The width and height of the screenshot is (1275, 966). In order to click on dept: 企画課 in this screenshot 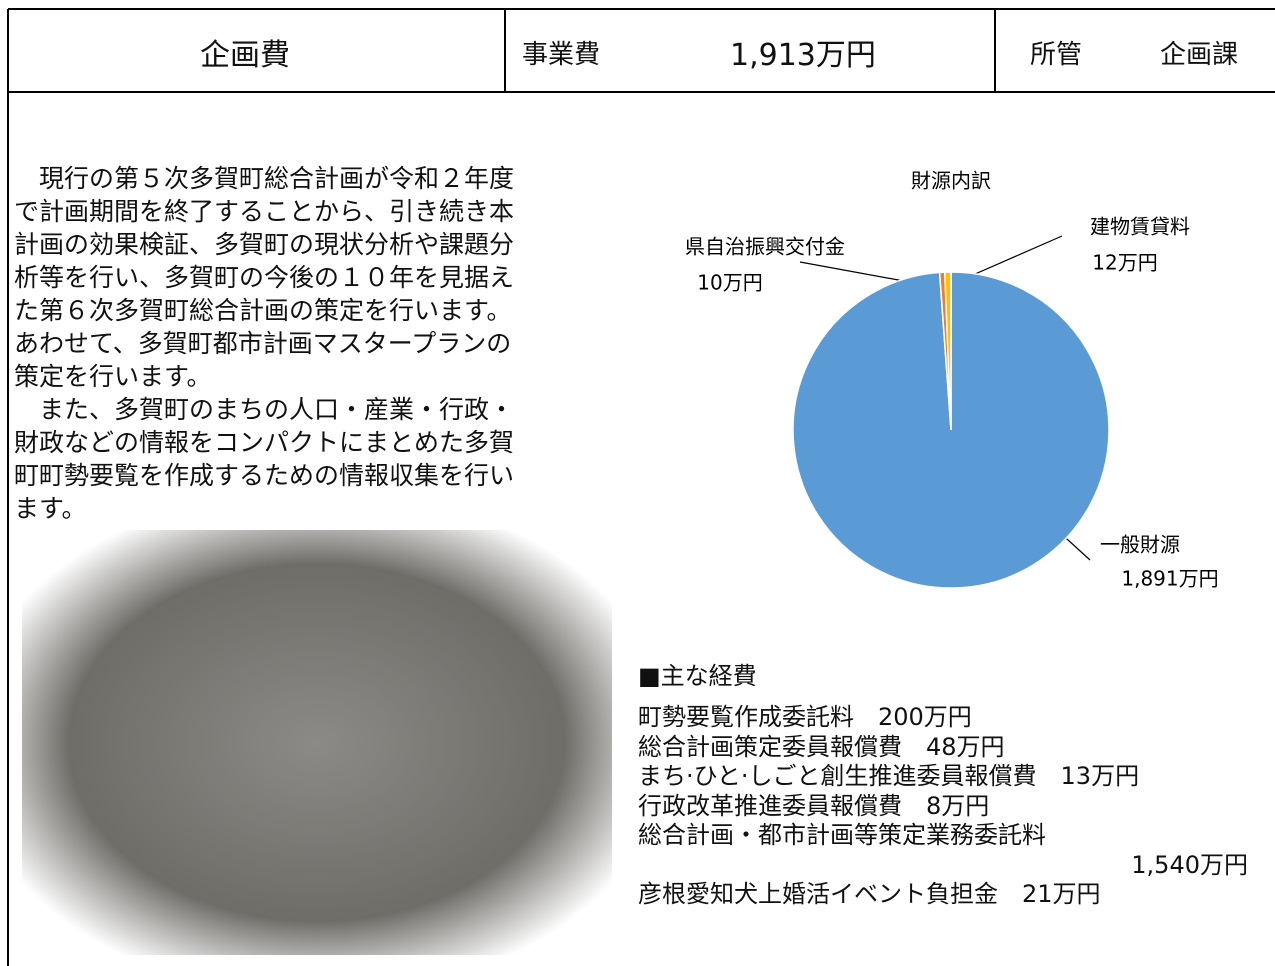, I will do `click(1199, 55)`.